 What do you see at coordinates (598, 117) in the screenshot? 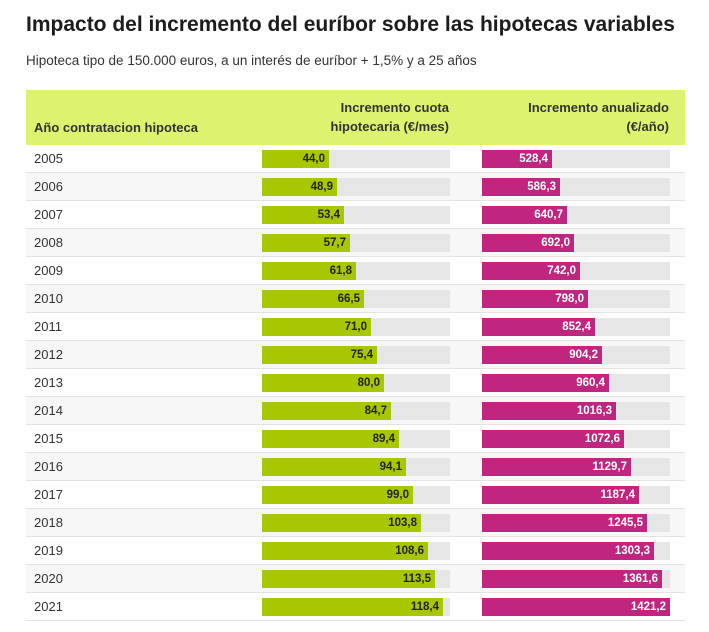
I see `header-col2: Incremento anualizado (€/año)` at bounding box center [598, 117].